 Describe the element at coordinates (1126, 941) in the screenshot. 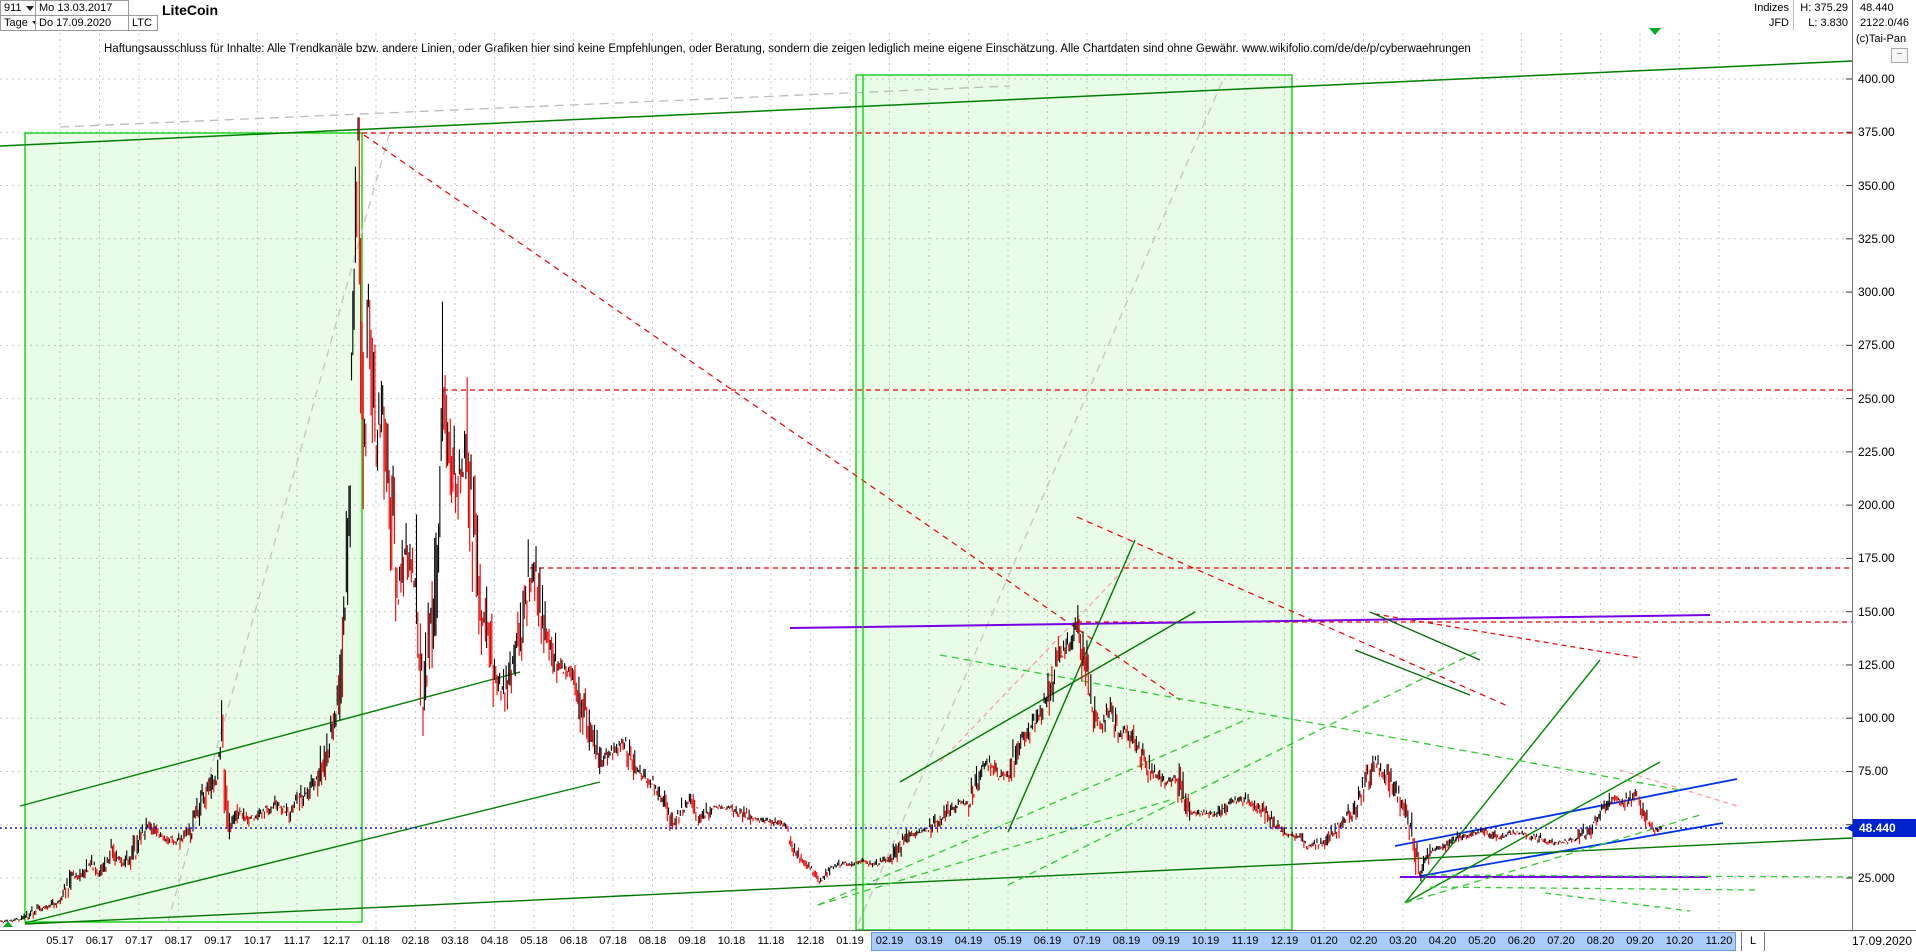

I see `x-axis-label: 08.19` at that location.